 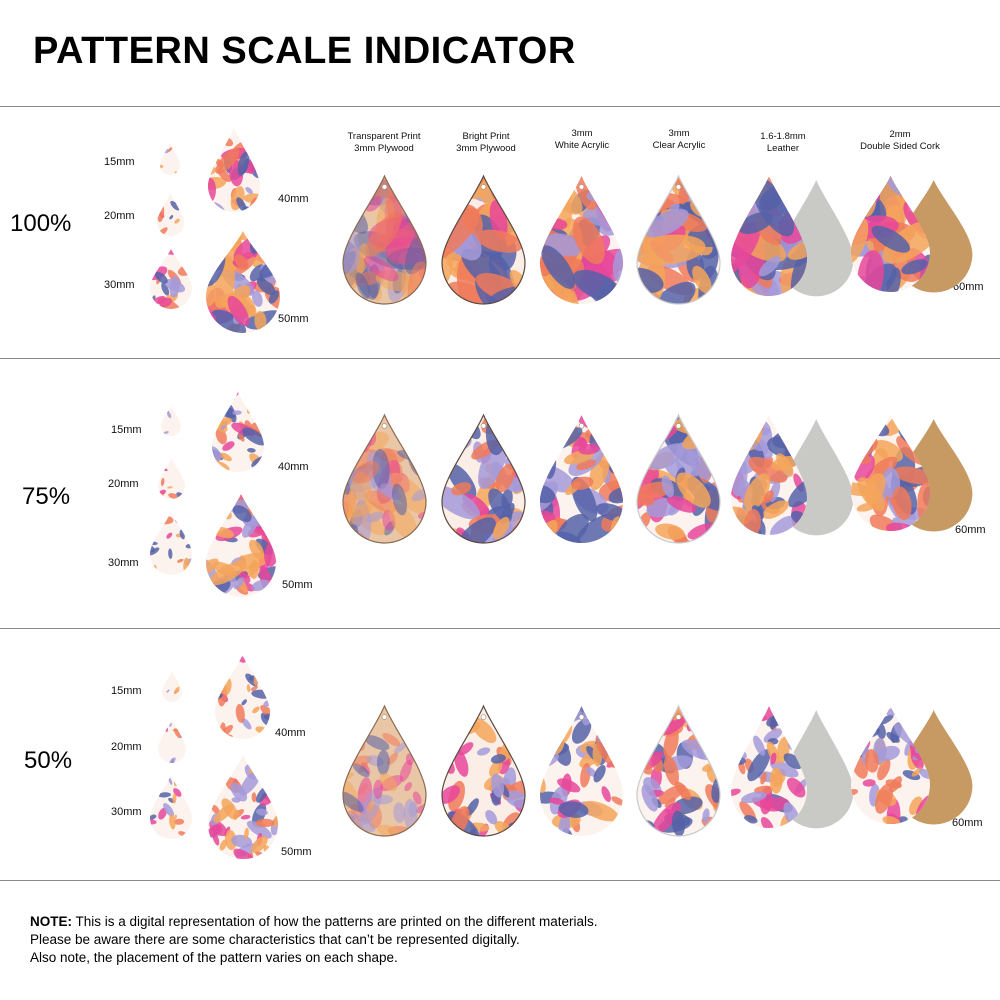 I want to click on page-title: PATTERN SCALE INDICATOR, so click(x=304, y=51).